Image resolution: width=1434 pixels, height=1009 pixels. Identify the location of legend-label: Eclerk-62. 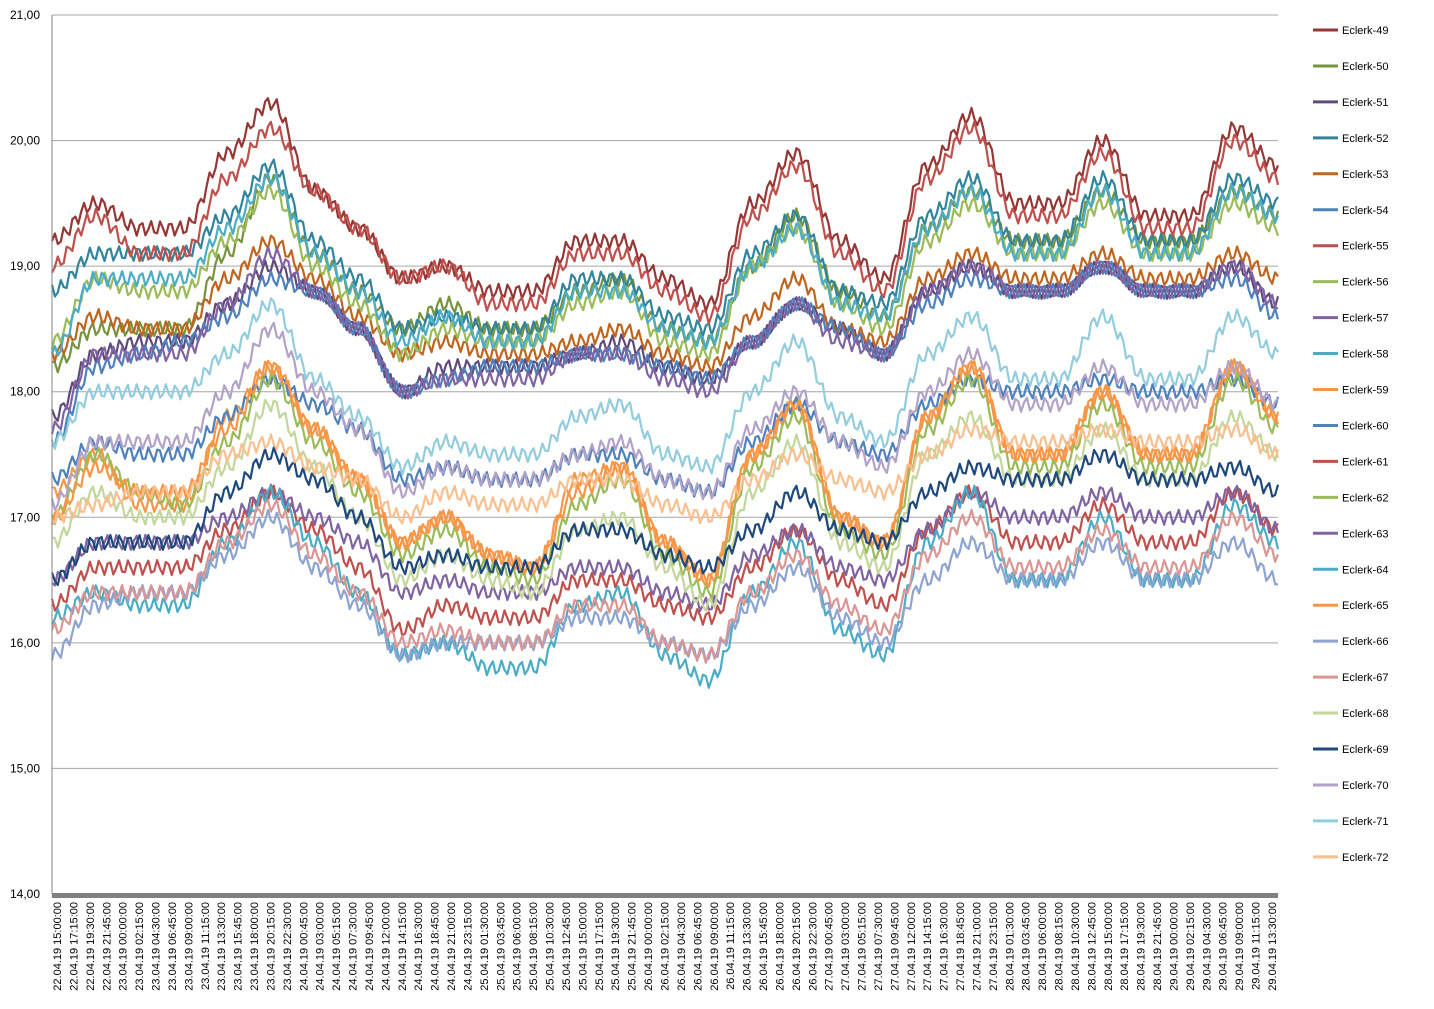
(1365, 498).